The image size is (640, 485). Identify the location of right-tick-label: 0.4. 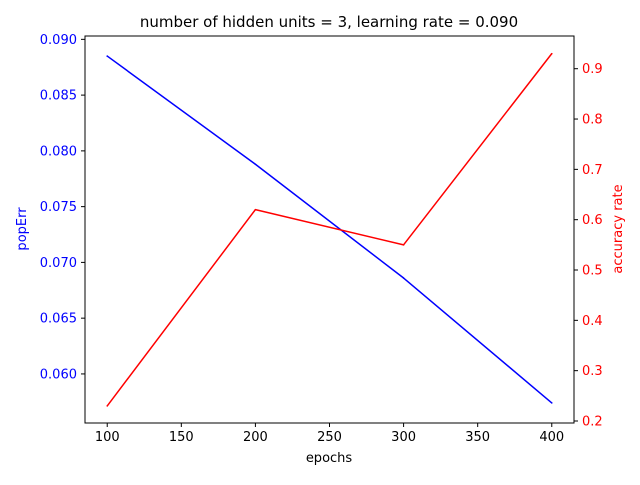
(592, 321).